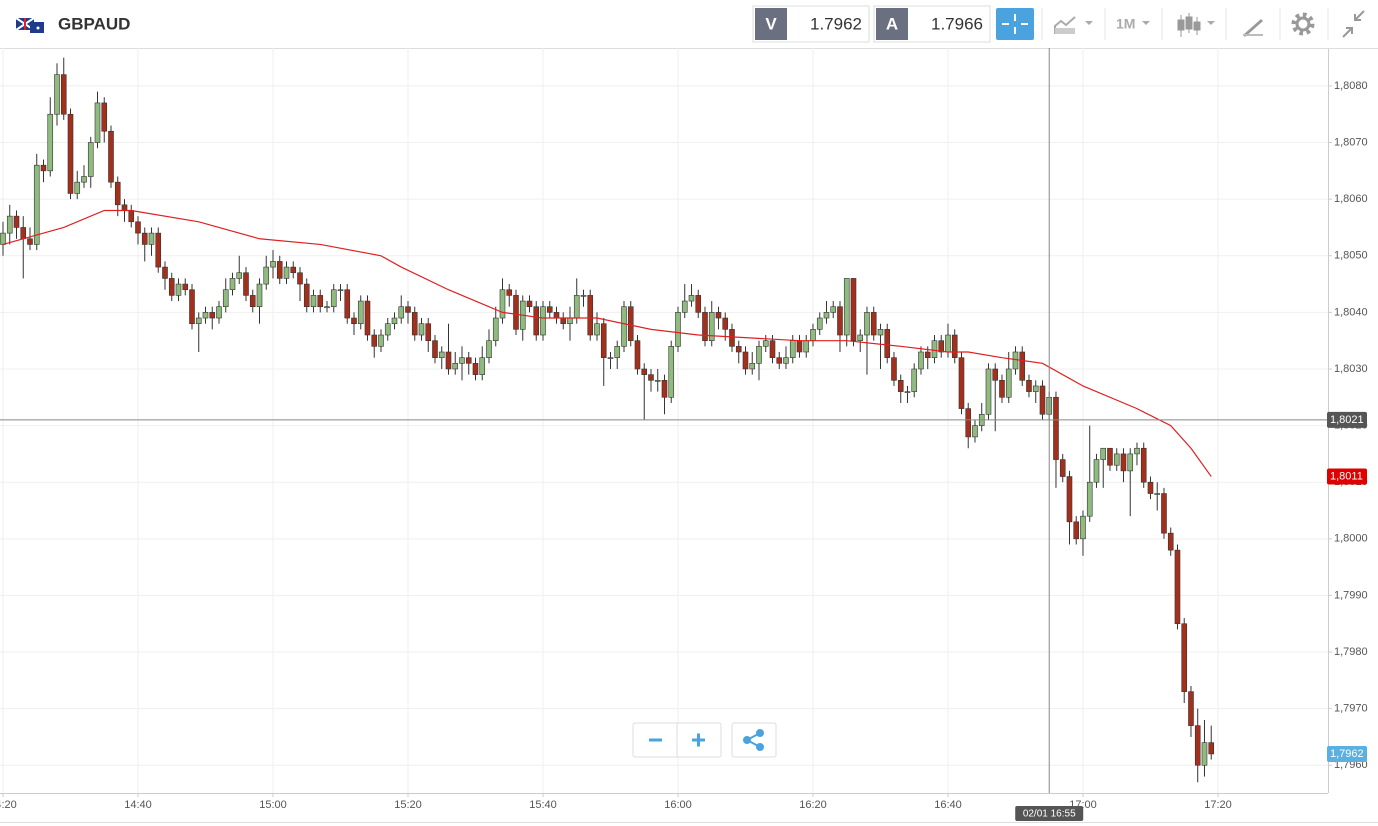 The width and height of the screenshot is (1378, 826). I want to click on ask-label-box, so click(892, 24).